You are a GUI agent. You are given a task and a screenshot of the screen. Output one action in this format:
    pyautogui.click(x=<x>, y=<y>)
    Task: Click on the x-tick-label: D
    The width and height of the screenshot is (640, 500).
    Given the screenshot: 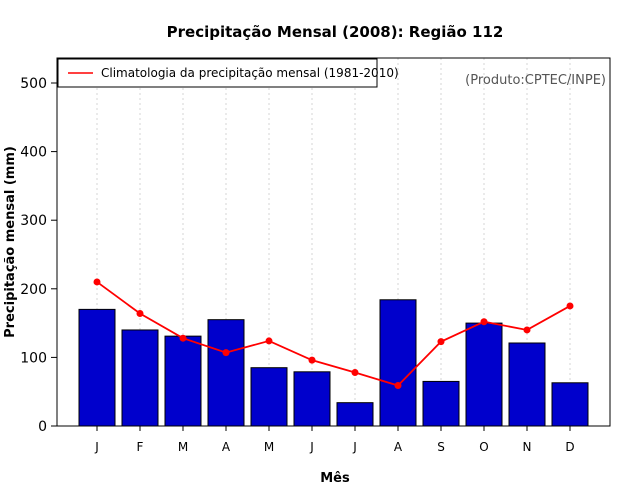 What is the action you would take?
    pyautogui.click(x=569, y=447)
    